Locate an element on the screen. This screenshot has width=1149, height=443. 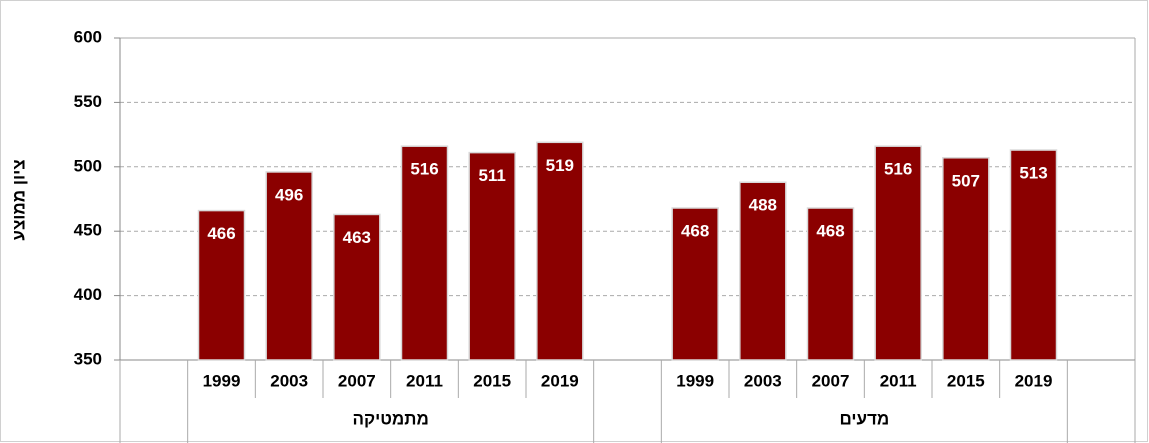
y-axis-title: ציון ממוצע is located at coordinates (18, 199).